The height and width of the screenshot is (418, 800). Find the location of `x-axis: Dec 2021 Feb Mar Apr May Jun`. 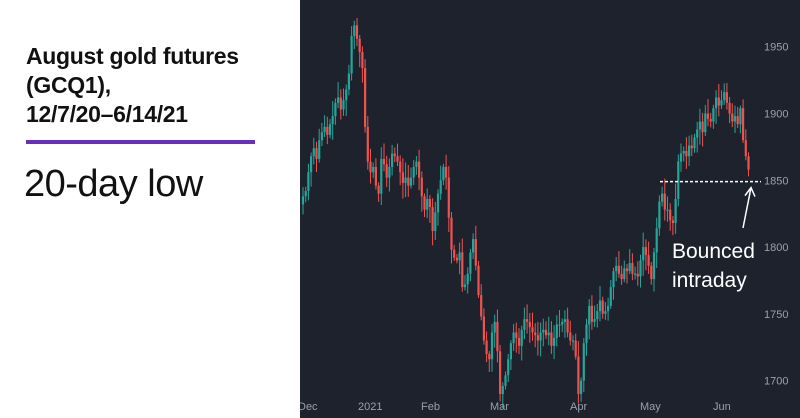

x-axis: Dec 2021 Feb Mar Apr May Jun is located at coordinates (515, 407).